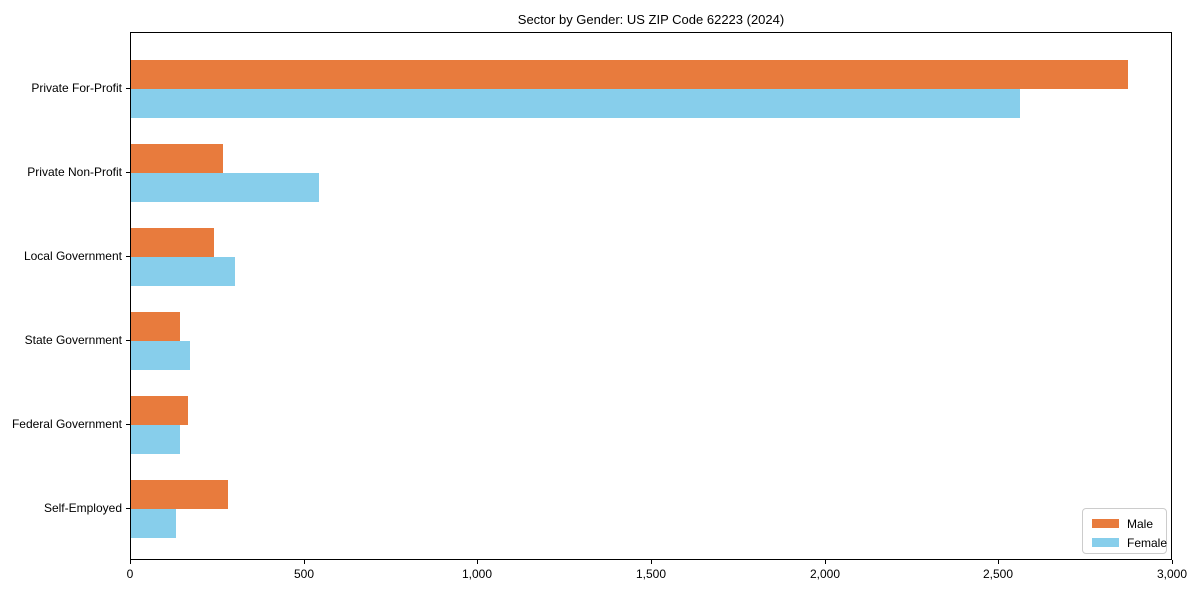 This screenshot has height=600, width=1200. Describe the element at coordinates (183, 271) in the screenshot. I see `bar-local-government-female` at that location.